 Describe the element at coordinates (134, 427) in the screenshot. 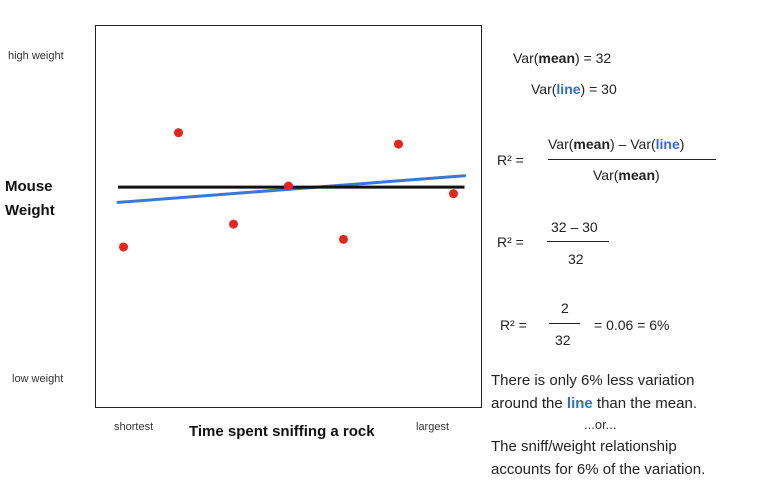

I see `x-axis-left-label: shortest` at that location.